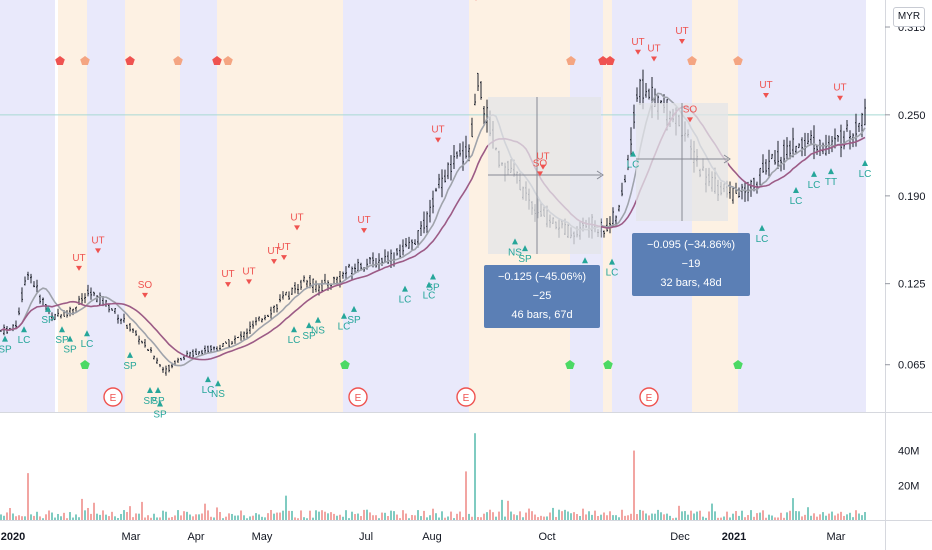 The width and height of the screenshot is (932, 550). What do you see at coordinates (909, 17) in the screenshot?
I see `currency-label: MYR` at bounding box center [909, 17].